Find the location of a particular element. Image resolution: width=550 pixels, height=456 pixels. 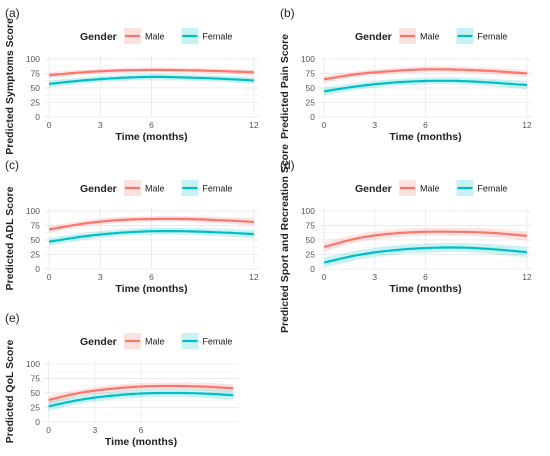

grid is located at coordinates (151, 87).